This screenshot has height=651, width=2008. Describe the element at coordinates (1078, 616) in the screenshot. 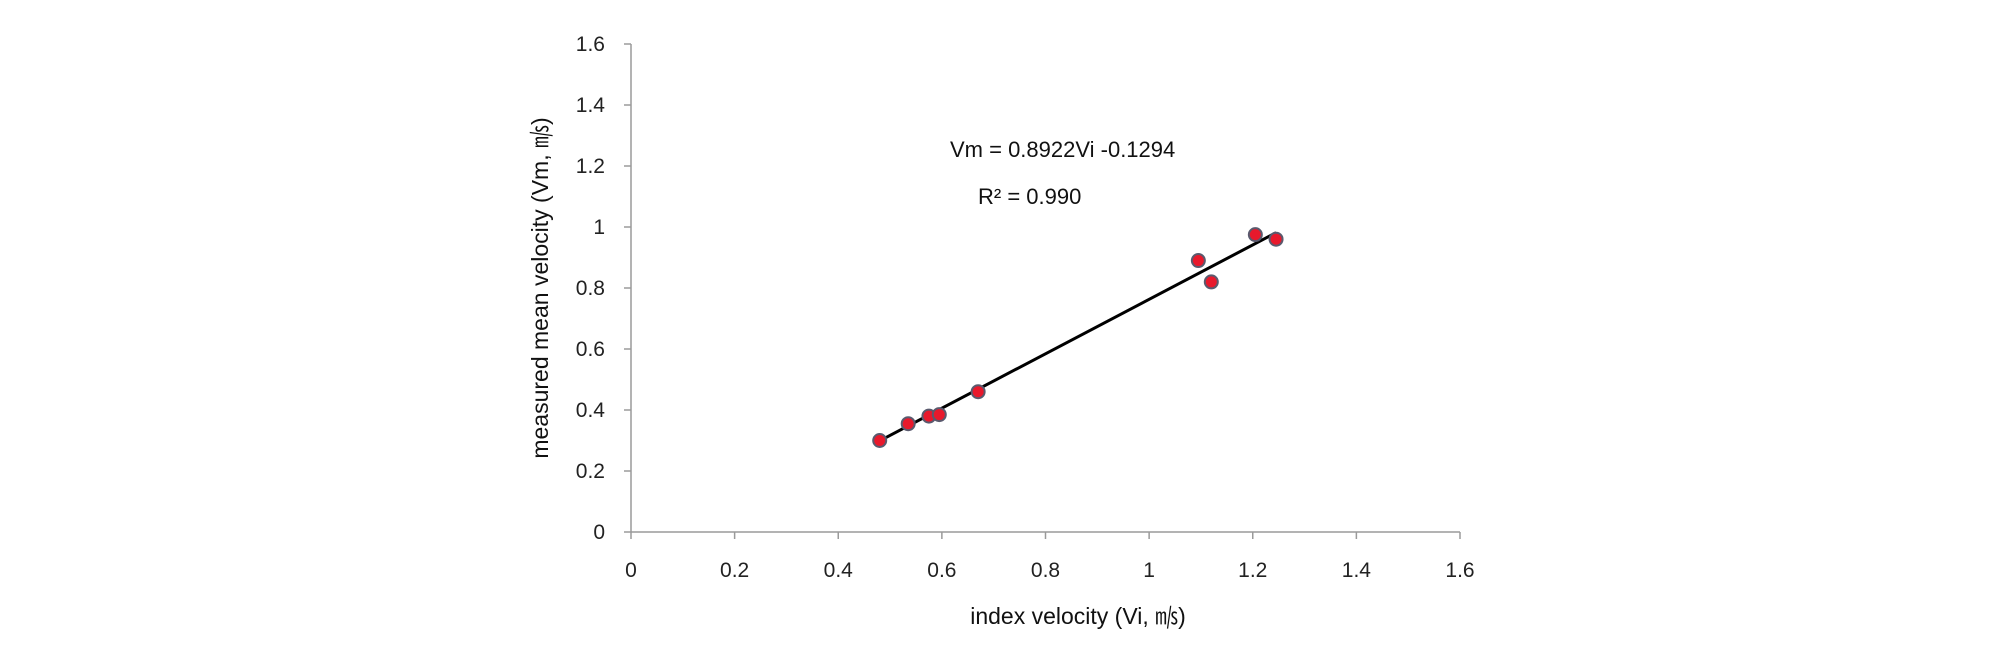

I see `x-axis-title: index velocity (Vi, ㎧)` at that location.